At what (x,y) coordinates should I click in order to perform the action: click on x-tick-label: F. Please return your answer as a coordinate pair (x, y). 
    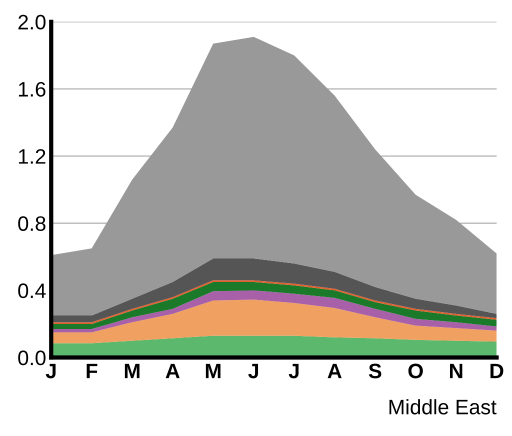
    Looking at the image, I should click on (92, 371).